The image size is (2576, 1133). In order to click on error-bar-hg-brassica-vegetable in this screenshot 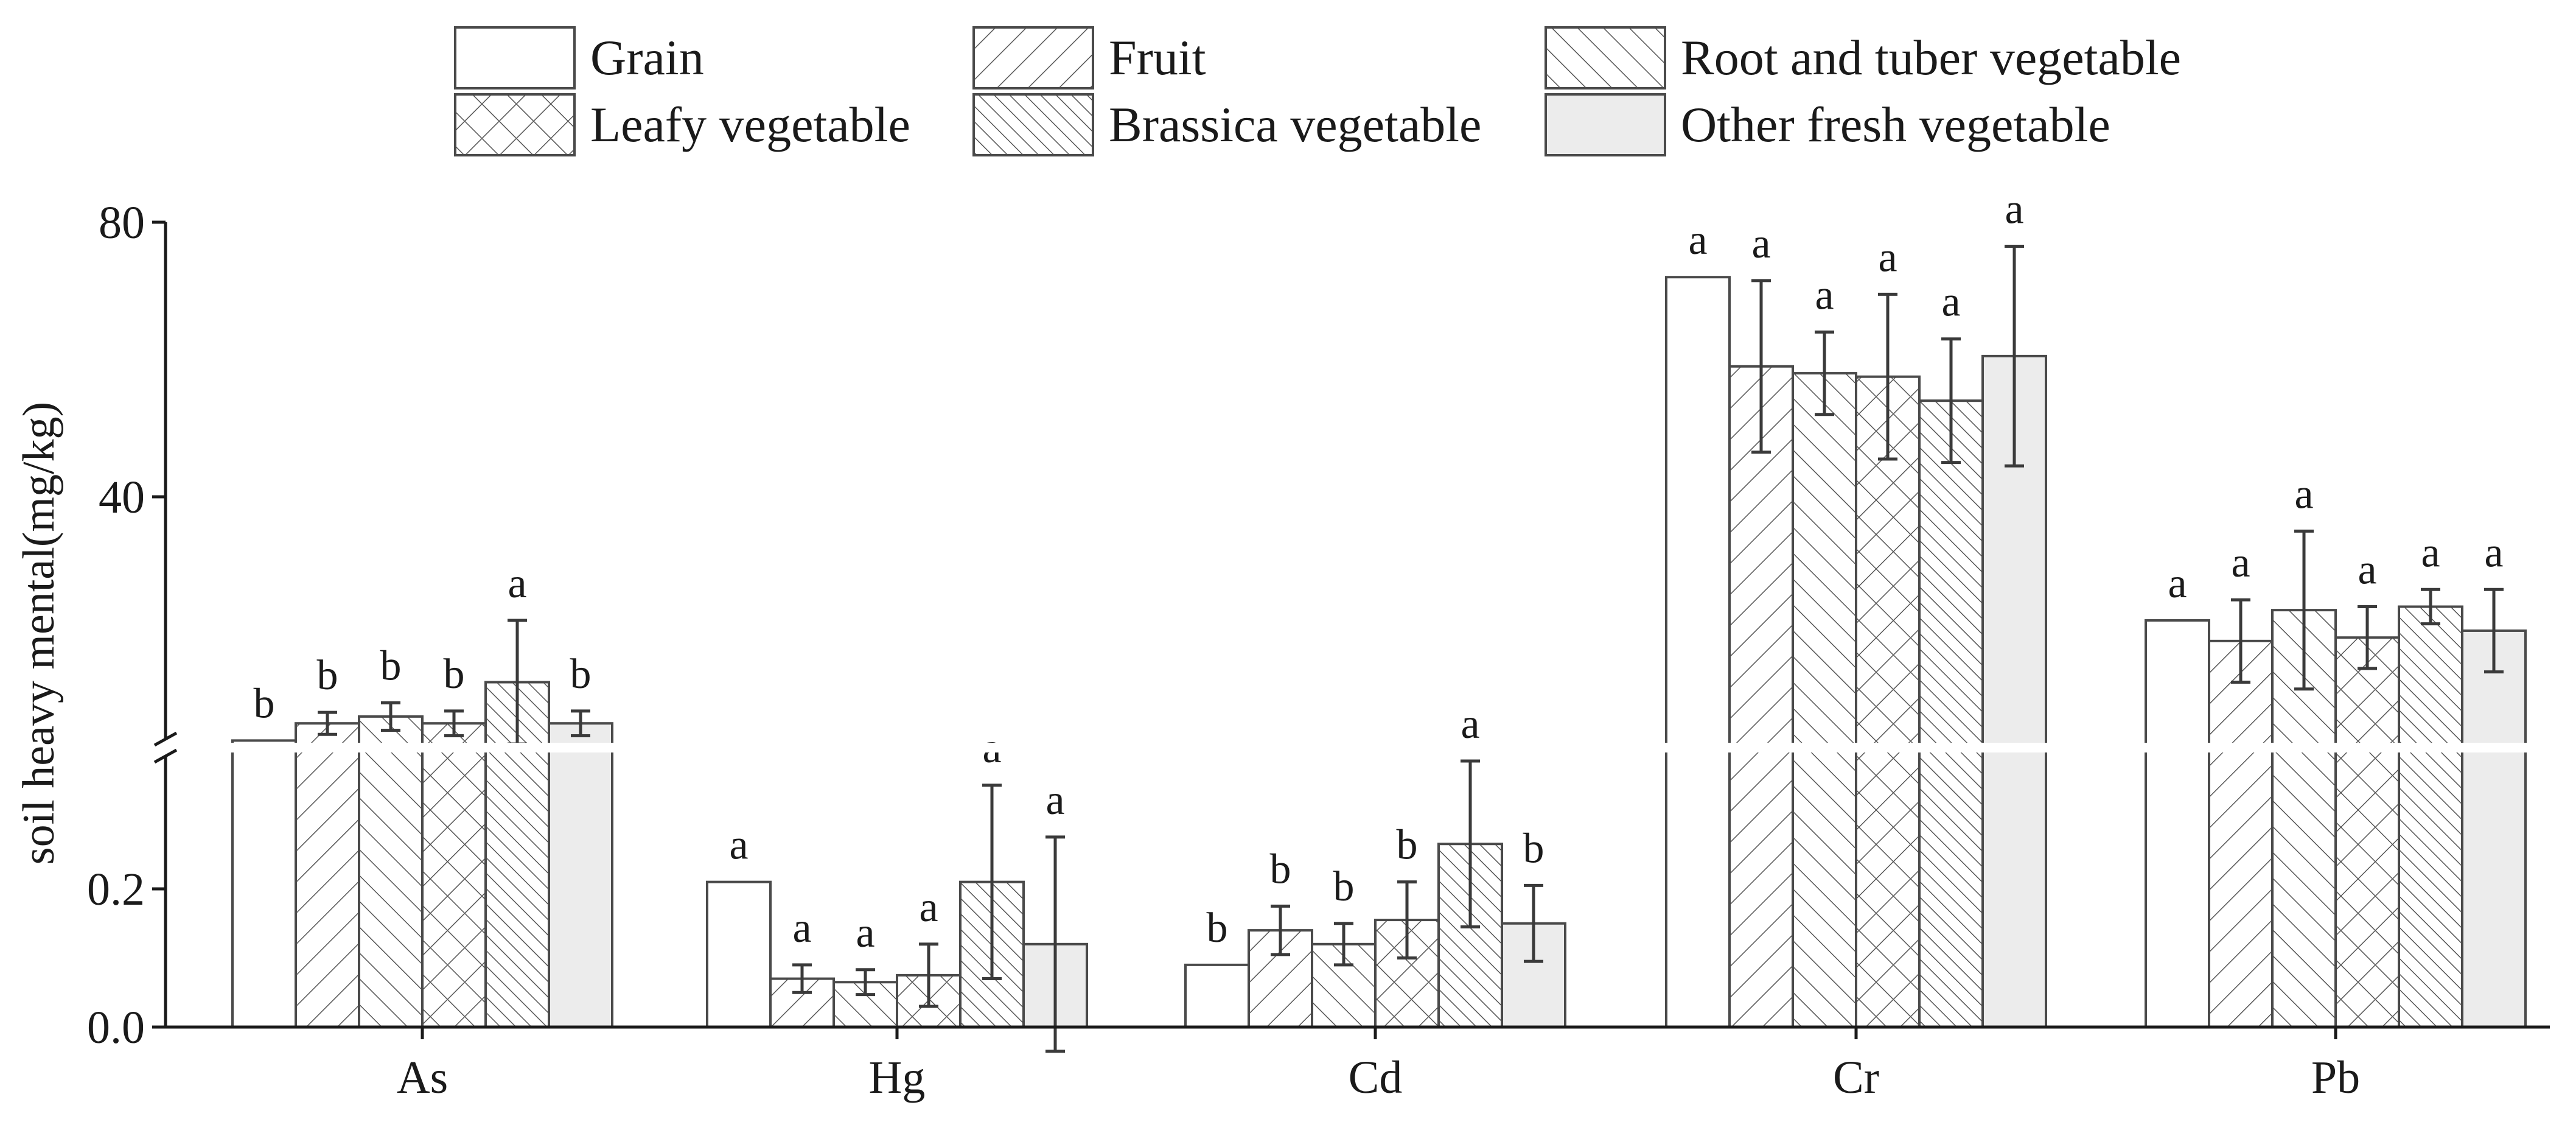, I will do `click(992, 882)`.